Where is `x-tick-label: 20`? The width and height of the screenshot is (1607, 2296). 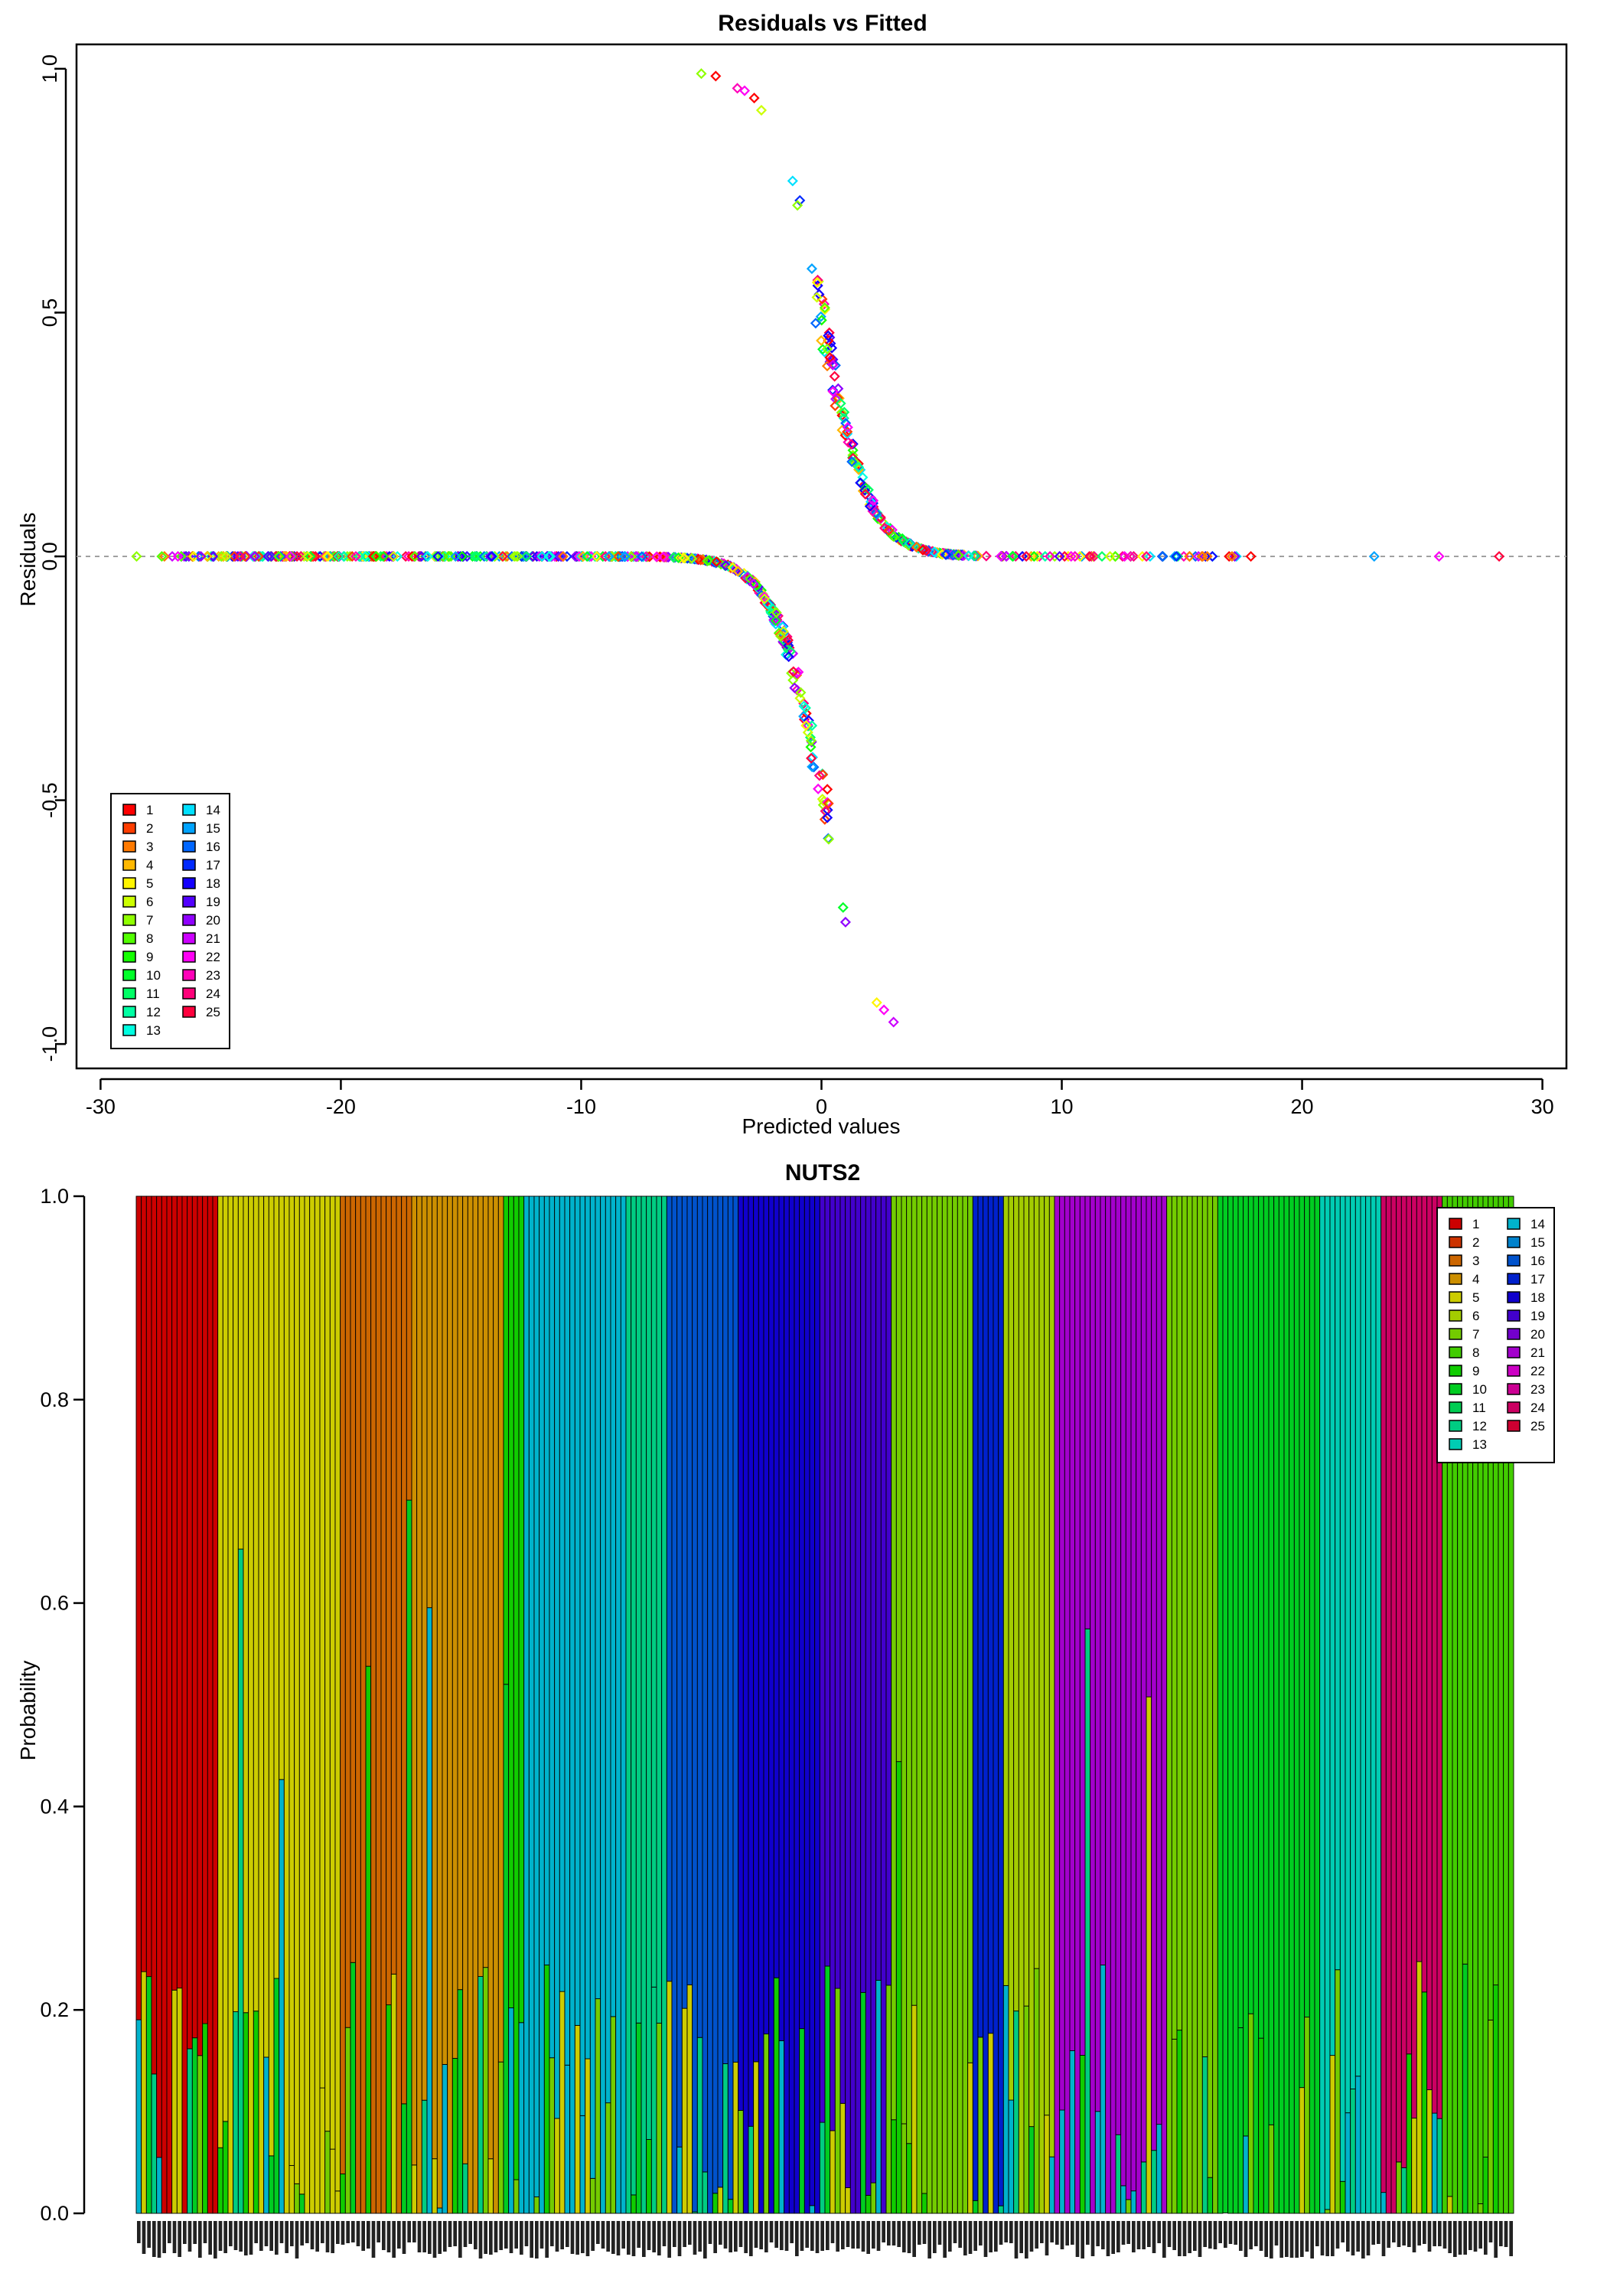 x-tick-label: 20 is located at coordinates (1302, 1106).